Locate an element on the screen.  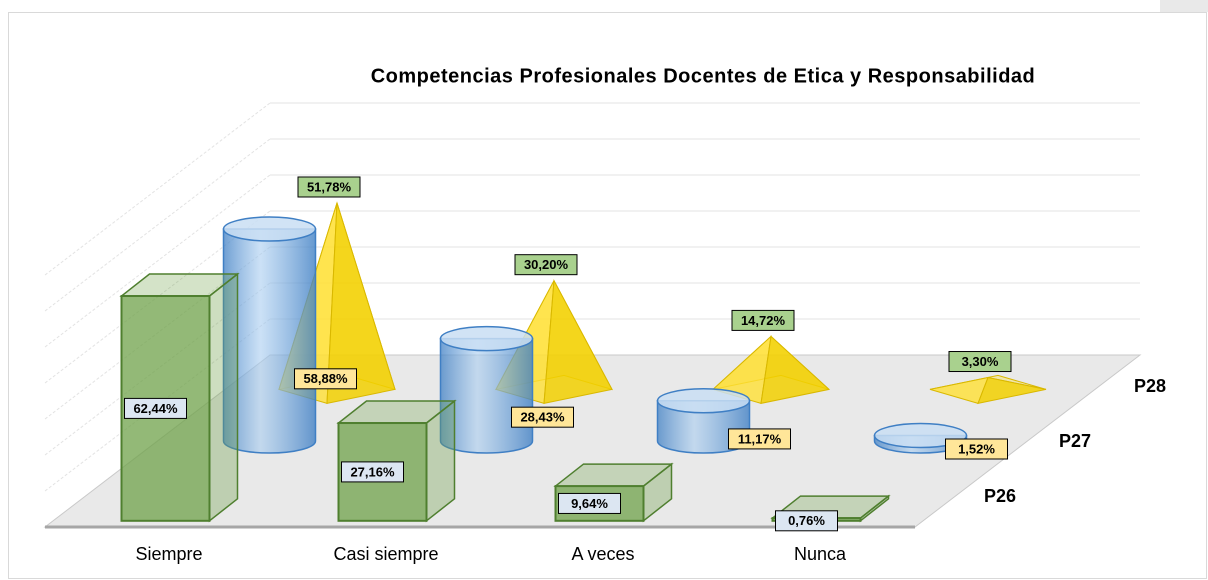
corner-tab is located at coordinates (1184, 6).